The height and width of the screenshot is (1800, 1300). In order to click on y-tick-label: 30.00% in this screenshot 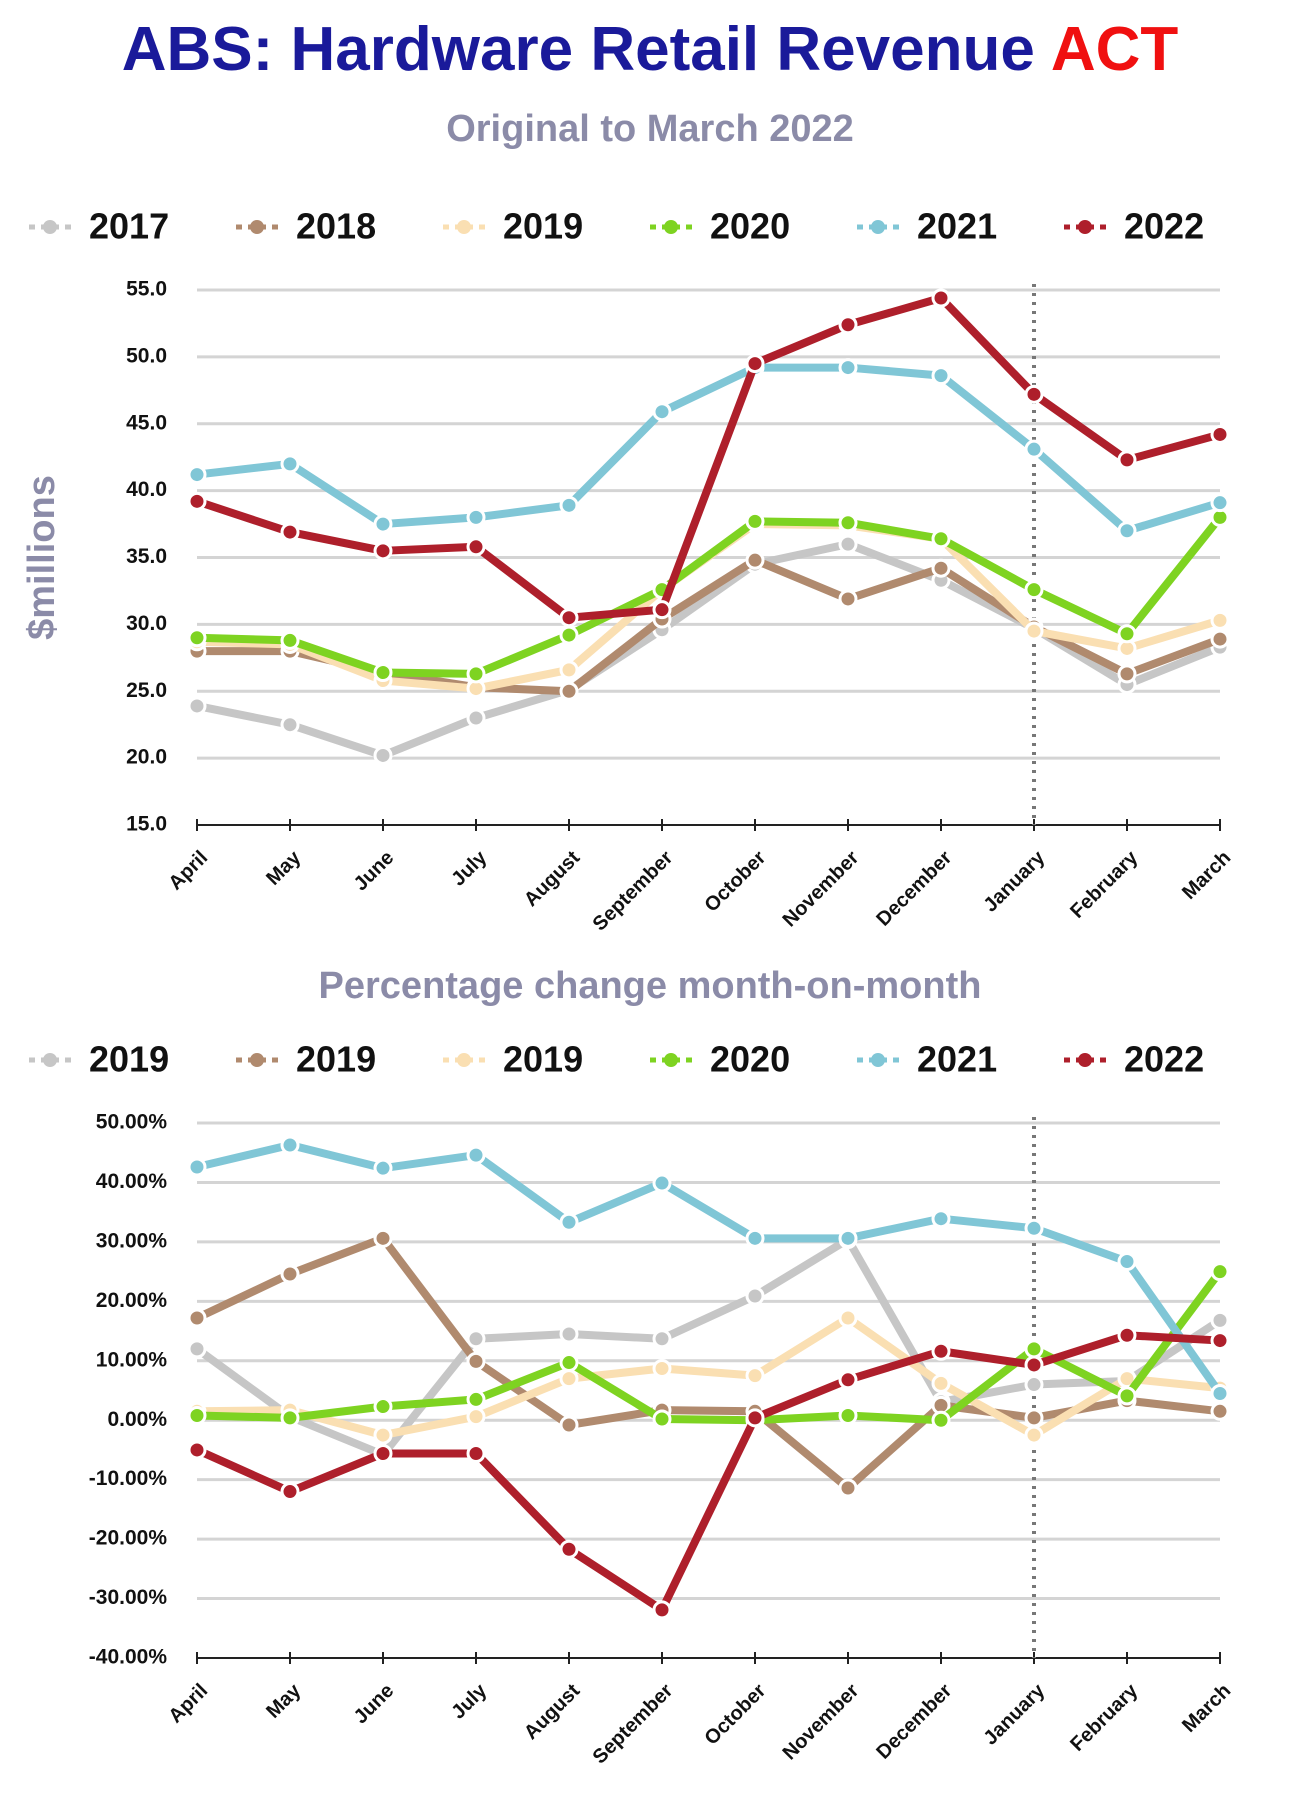, I will do `click(132, 1240)`.